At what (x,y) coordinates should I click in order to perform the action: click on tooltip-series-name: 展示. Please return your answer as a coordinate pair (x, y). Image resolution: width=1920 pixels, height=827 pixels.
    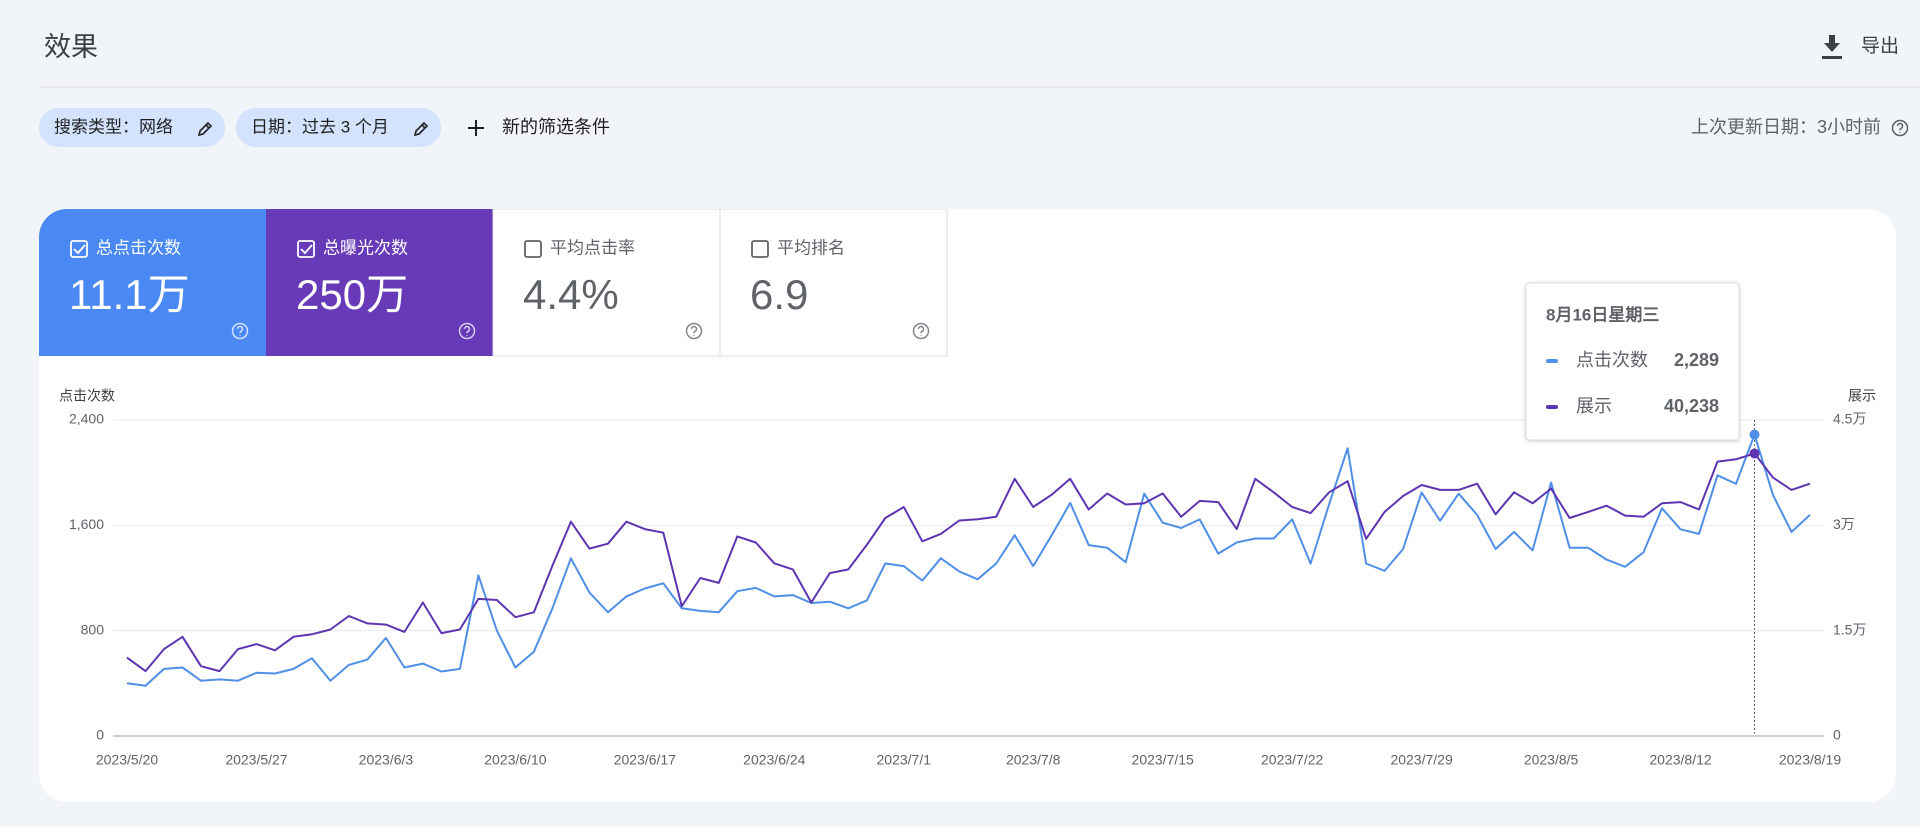
    Looking at the image, I should click on (1594, 406).